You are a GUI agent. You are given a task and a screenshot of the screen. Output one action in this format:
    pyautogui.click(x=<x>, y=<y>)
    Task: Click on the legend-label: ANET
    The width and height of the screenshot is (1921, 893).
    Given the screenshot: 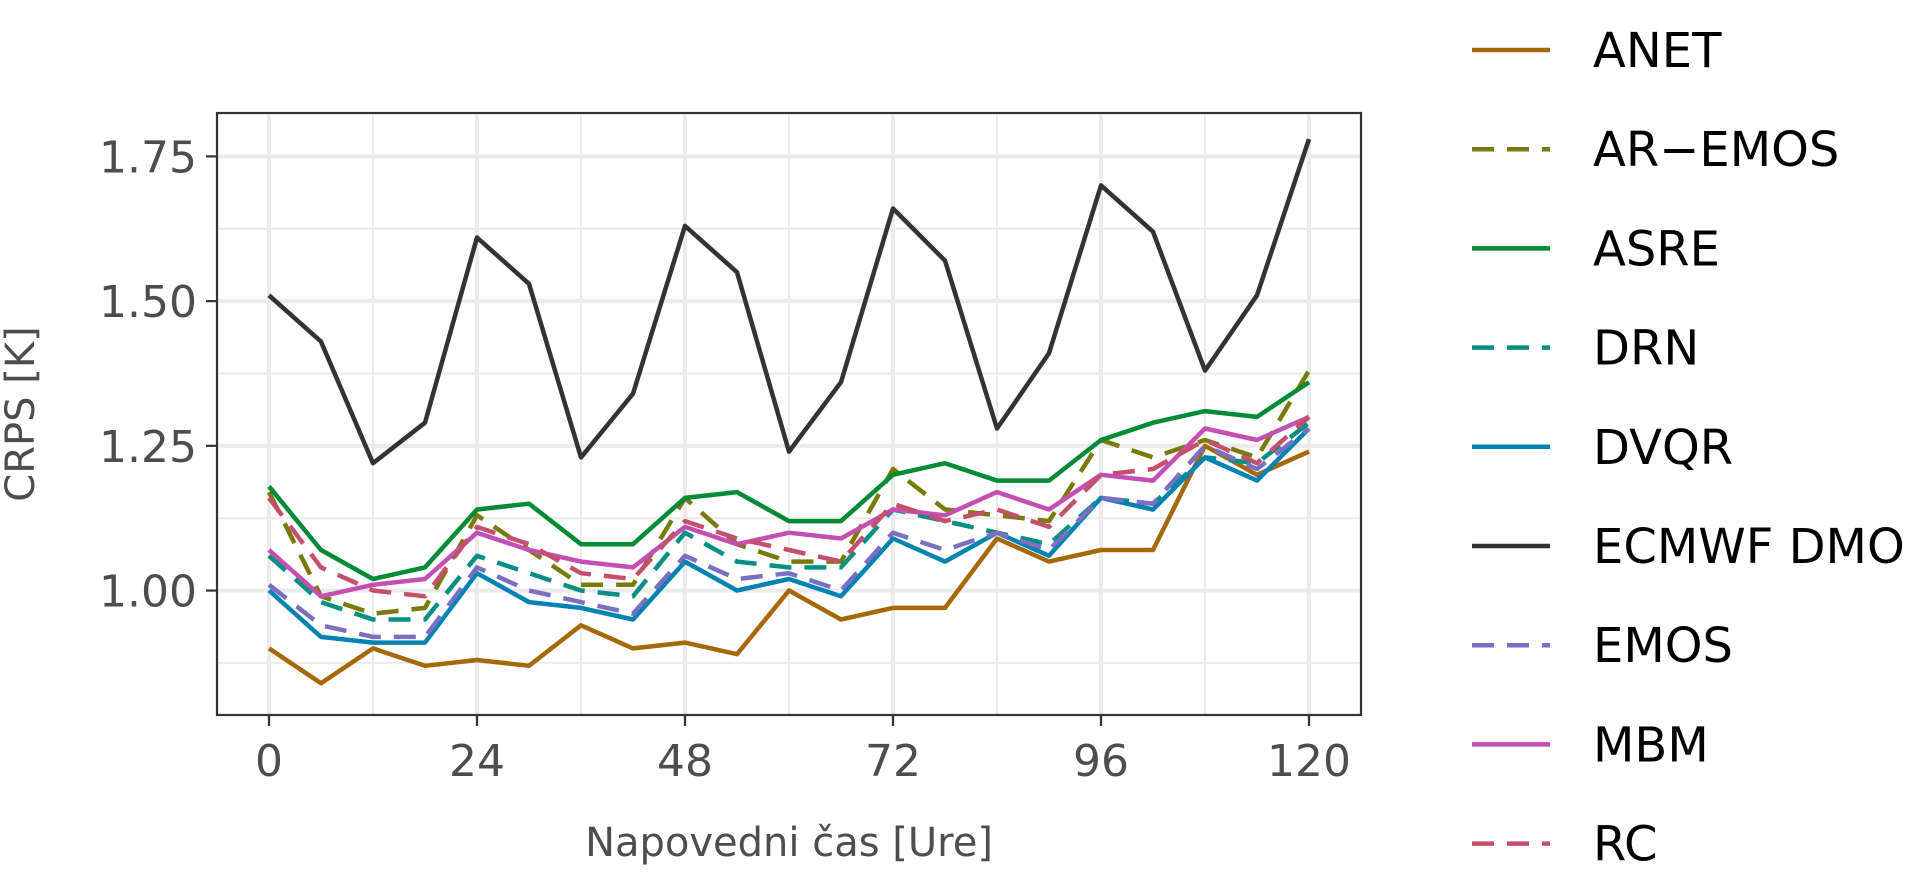 What is the action you would take?
    pyautogui.click(x=1657, y=51)
    